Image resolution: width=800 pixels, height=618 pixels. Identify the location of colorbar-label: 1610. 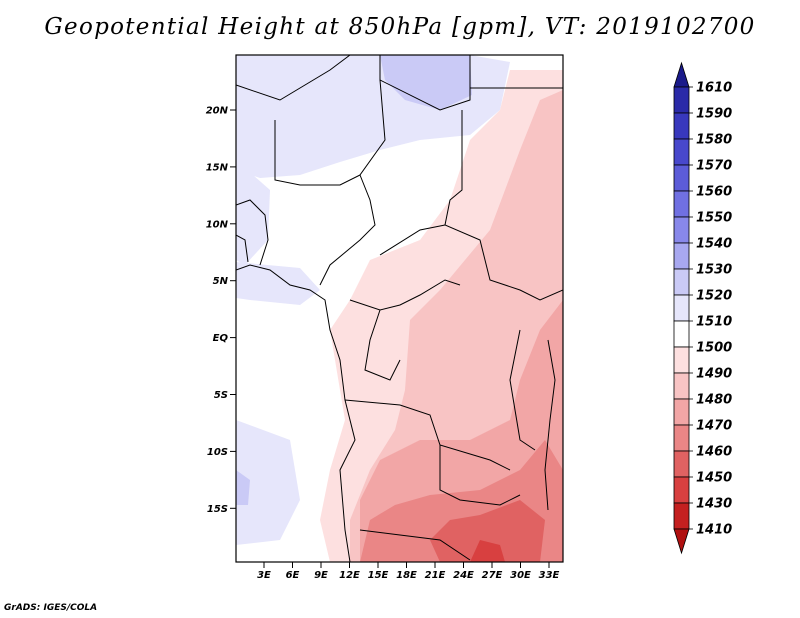
(714, 88).